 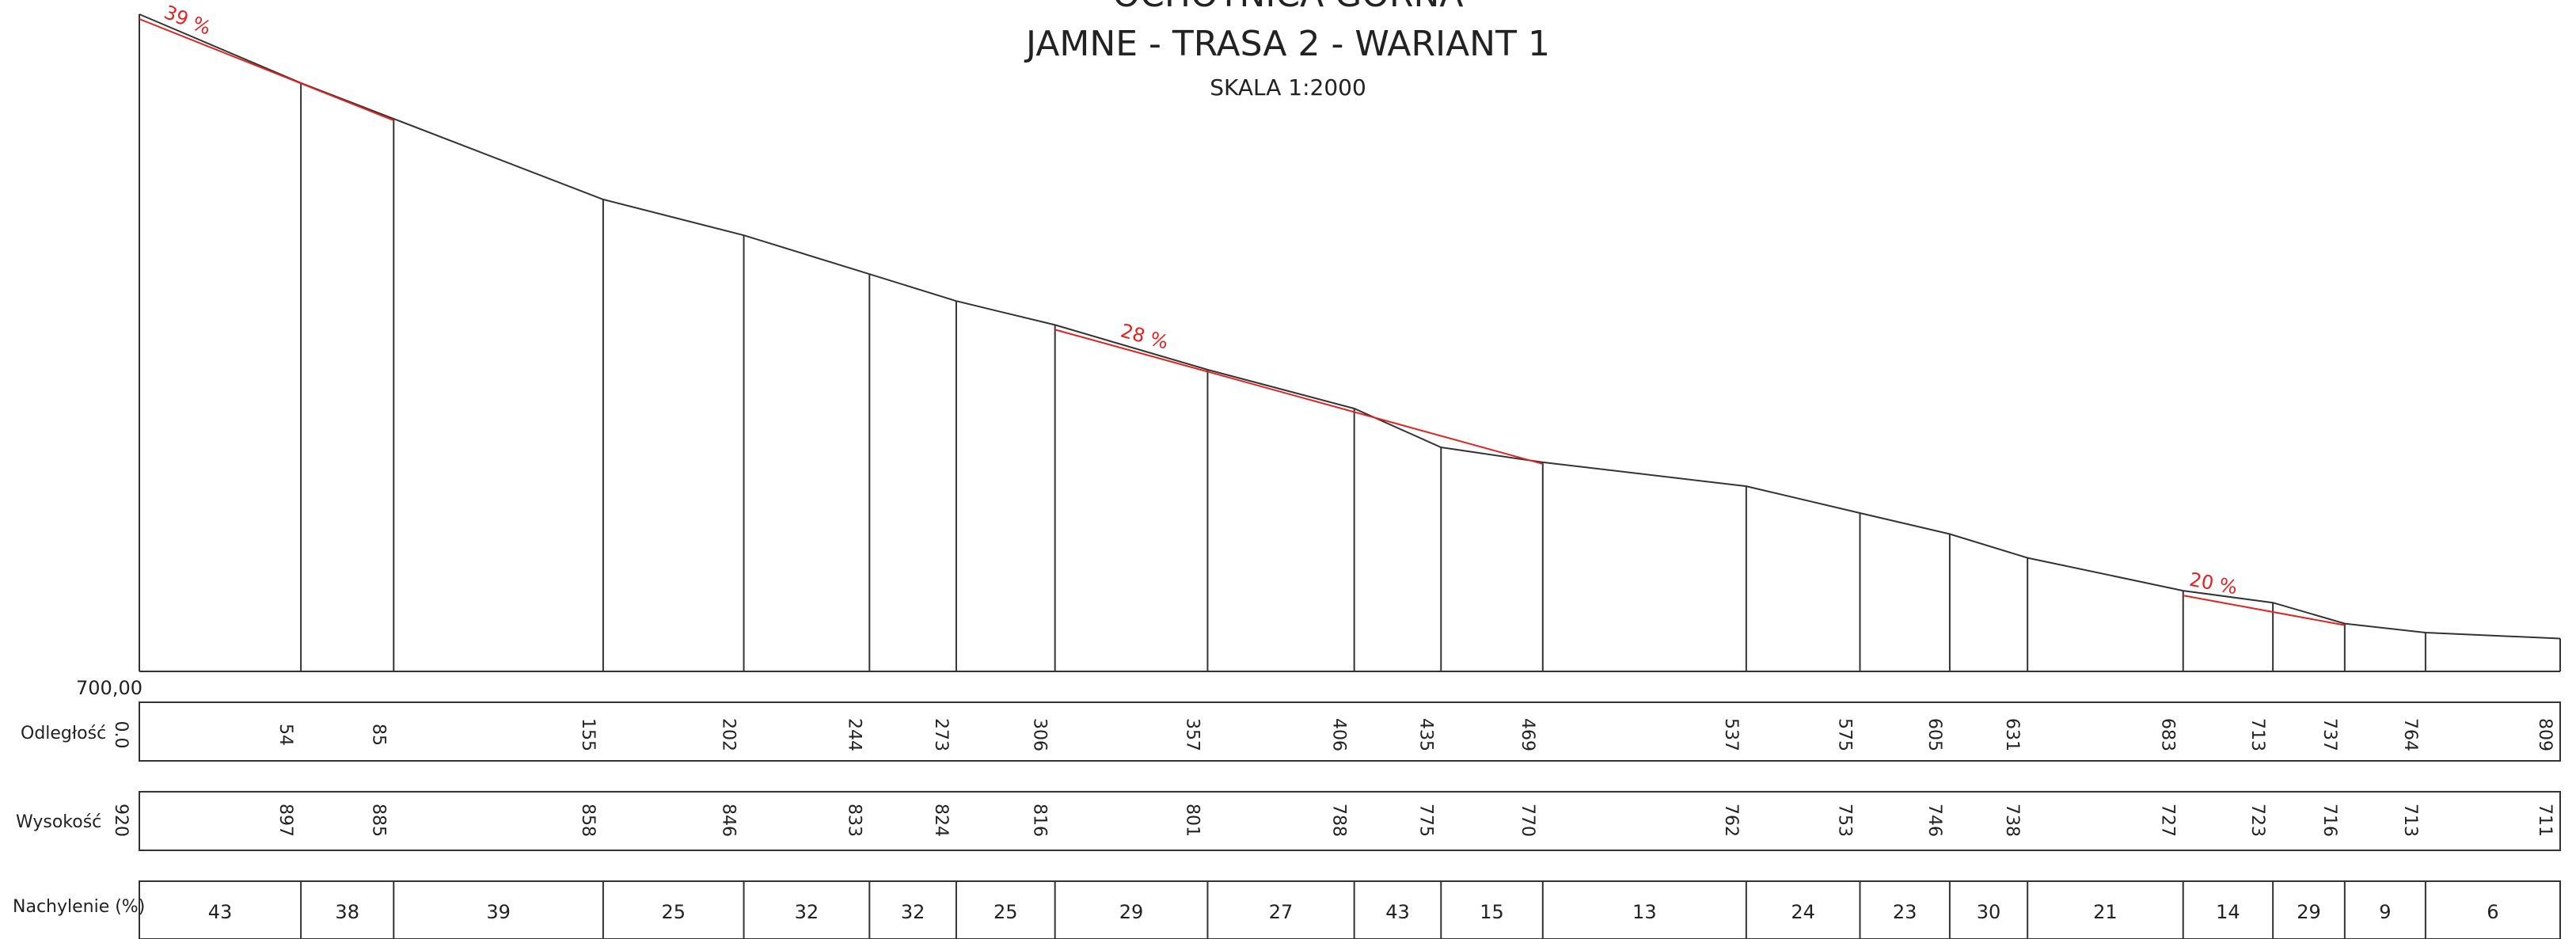 I want to click on scale-label: SKALA 1:2000, so click(x=1288, y=87).